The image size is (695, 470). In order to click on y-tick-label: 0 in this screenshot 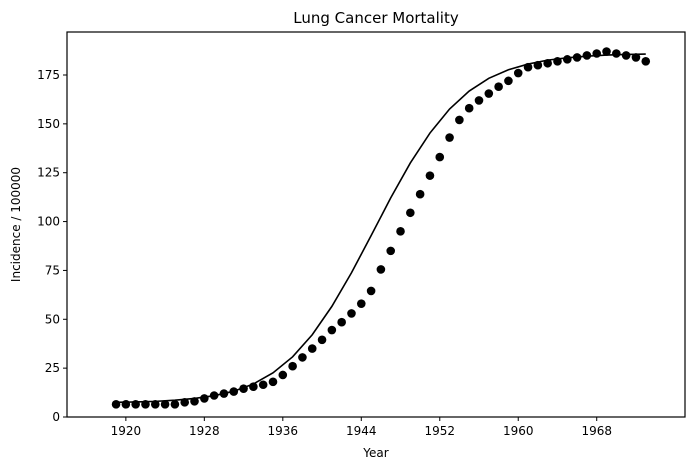, I will do `click(56, 417)`.